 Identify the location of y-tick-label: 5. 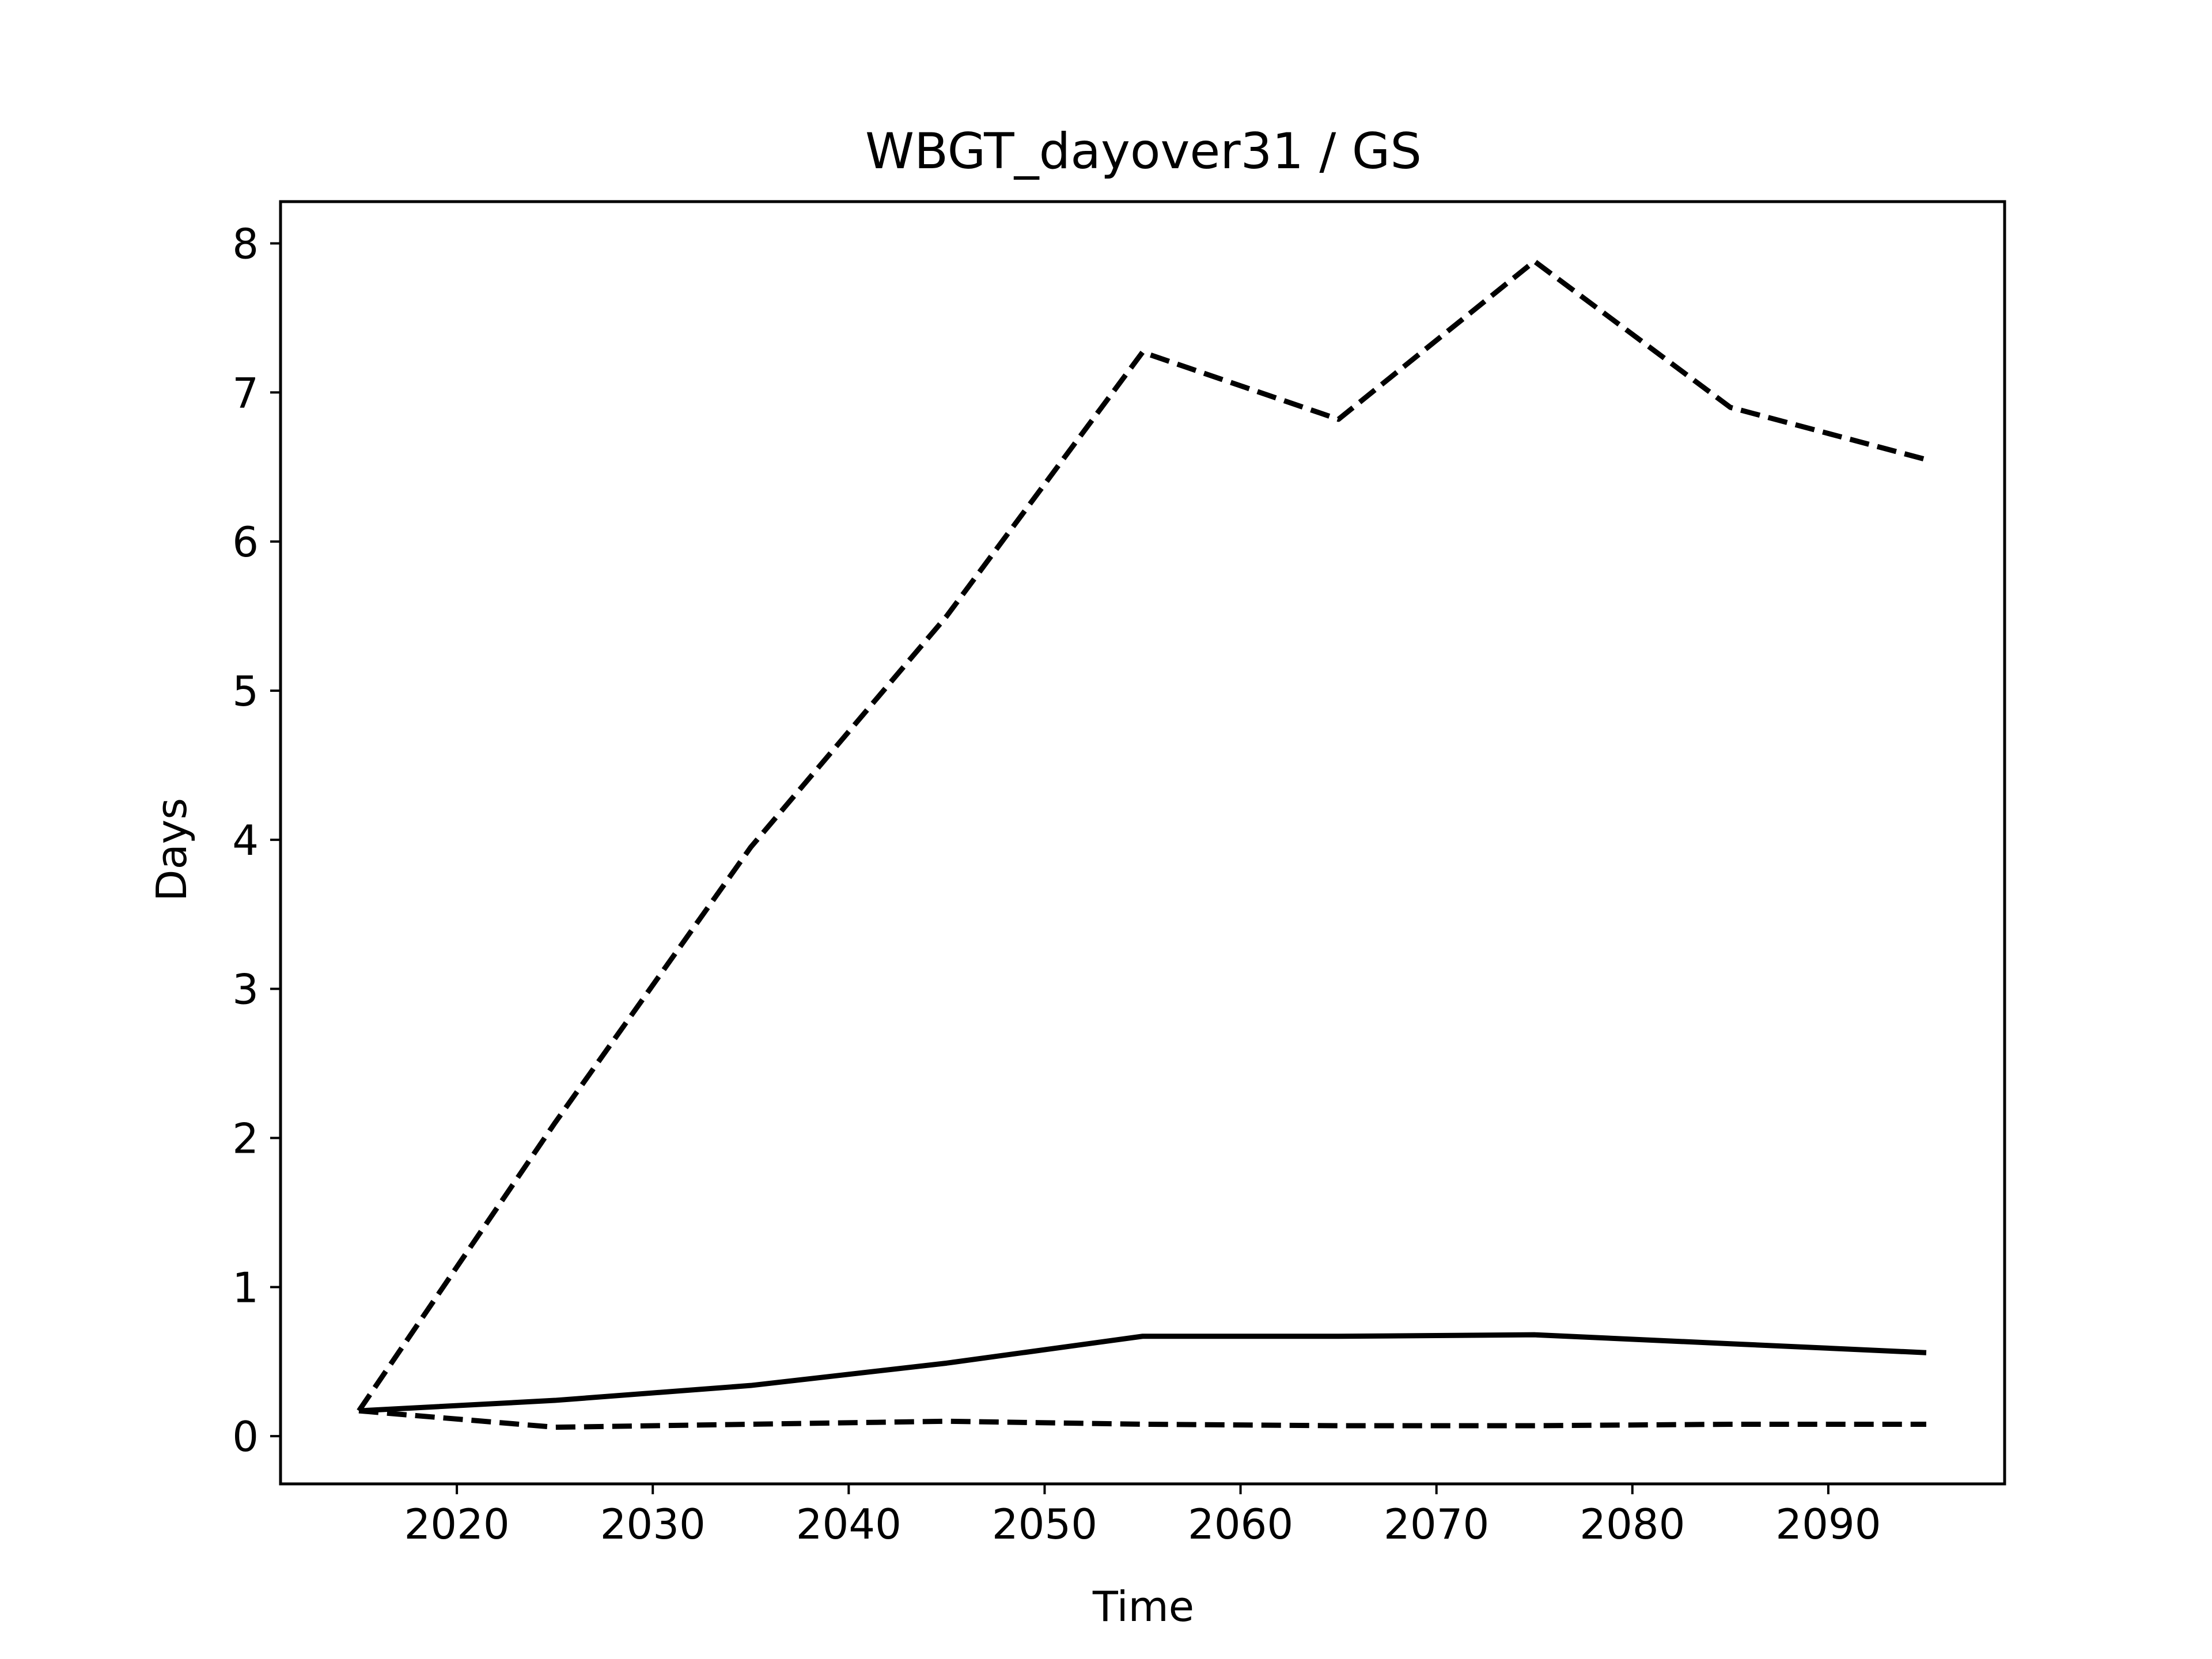
(245, 691).